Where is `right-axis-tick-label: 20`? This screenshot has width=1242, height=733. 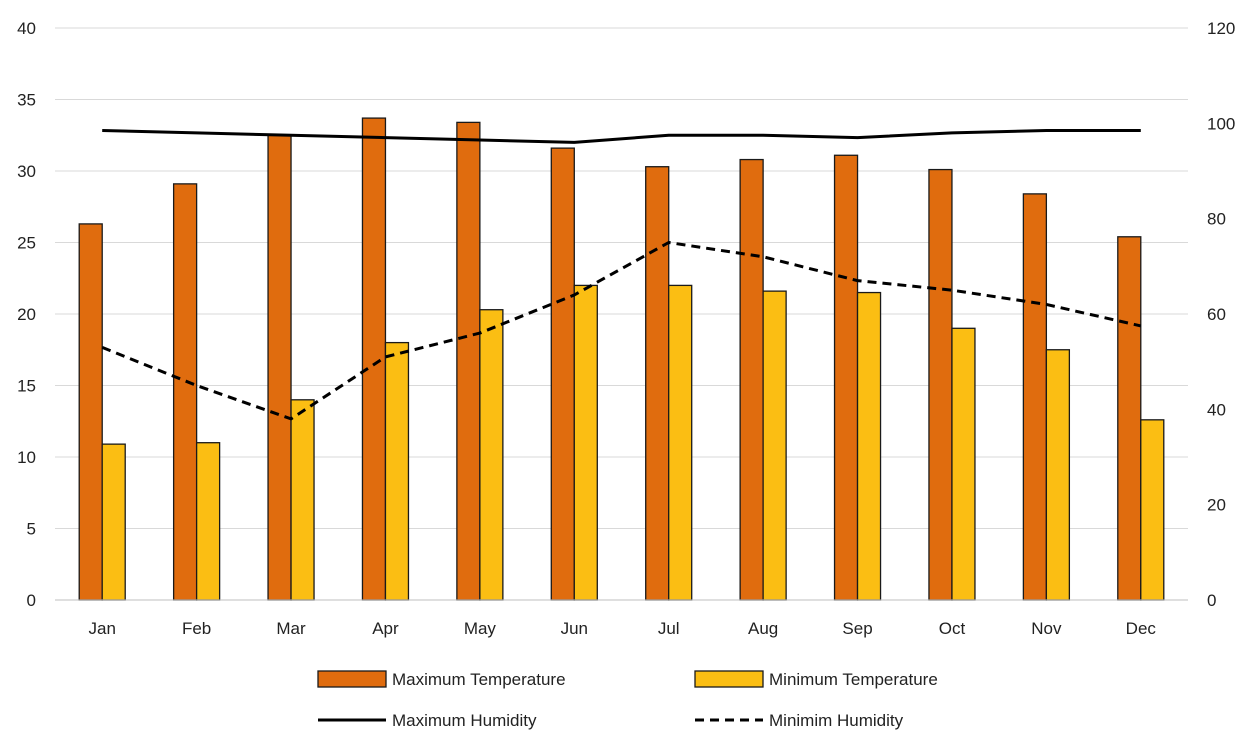 right-axis-tick-label: 20 is located at coordinates (1216, 505).